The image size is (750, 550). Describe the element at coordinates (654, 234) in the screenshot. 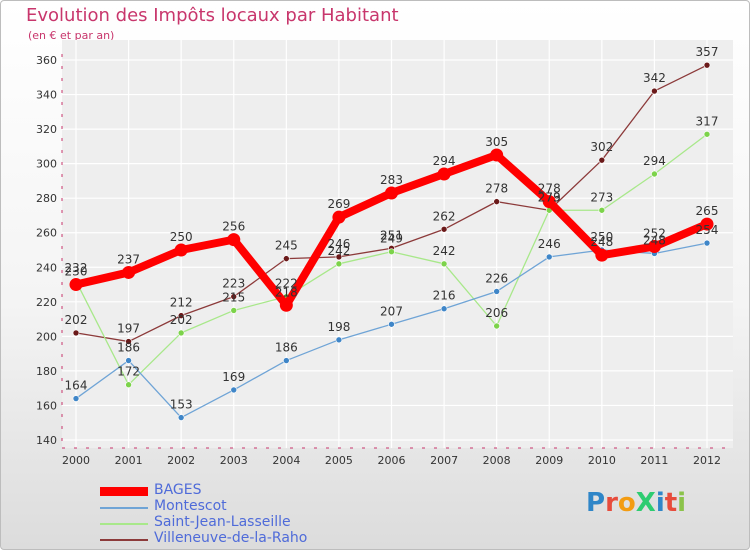

I see `data-label-bages: 252` at that location.